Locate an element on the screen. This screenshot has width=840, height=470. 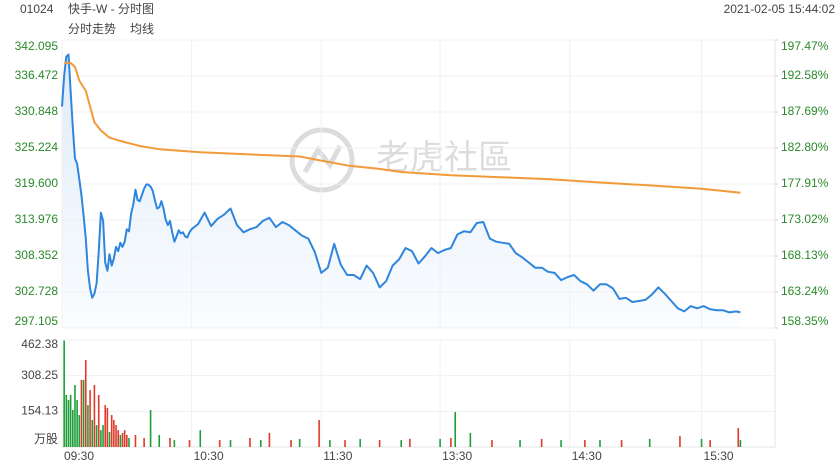
y2-tick-label: 192.58% is located at coordinates (805, 75).